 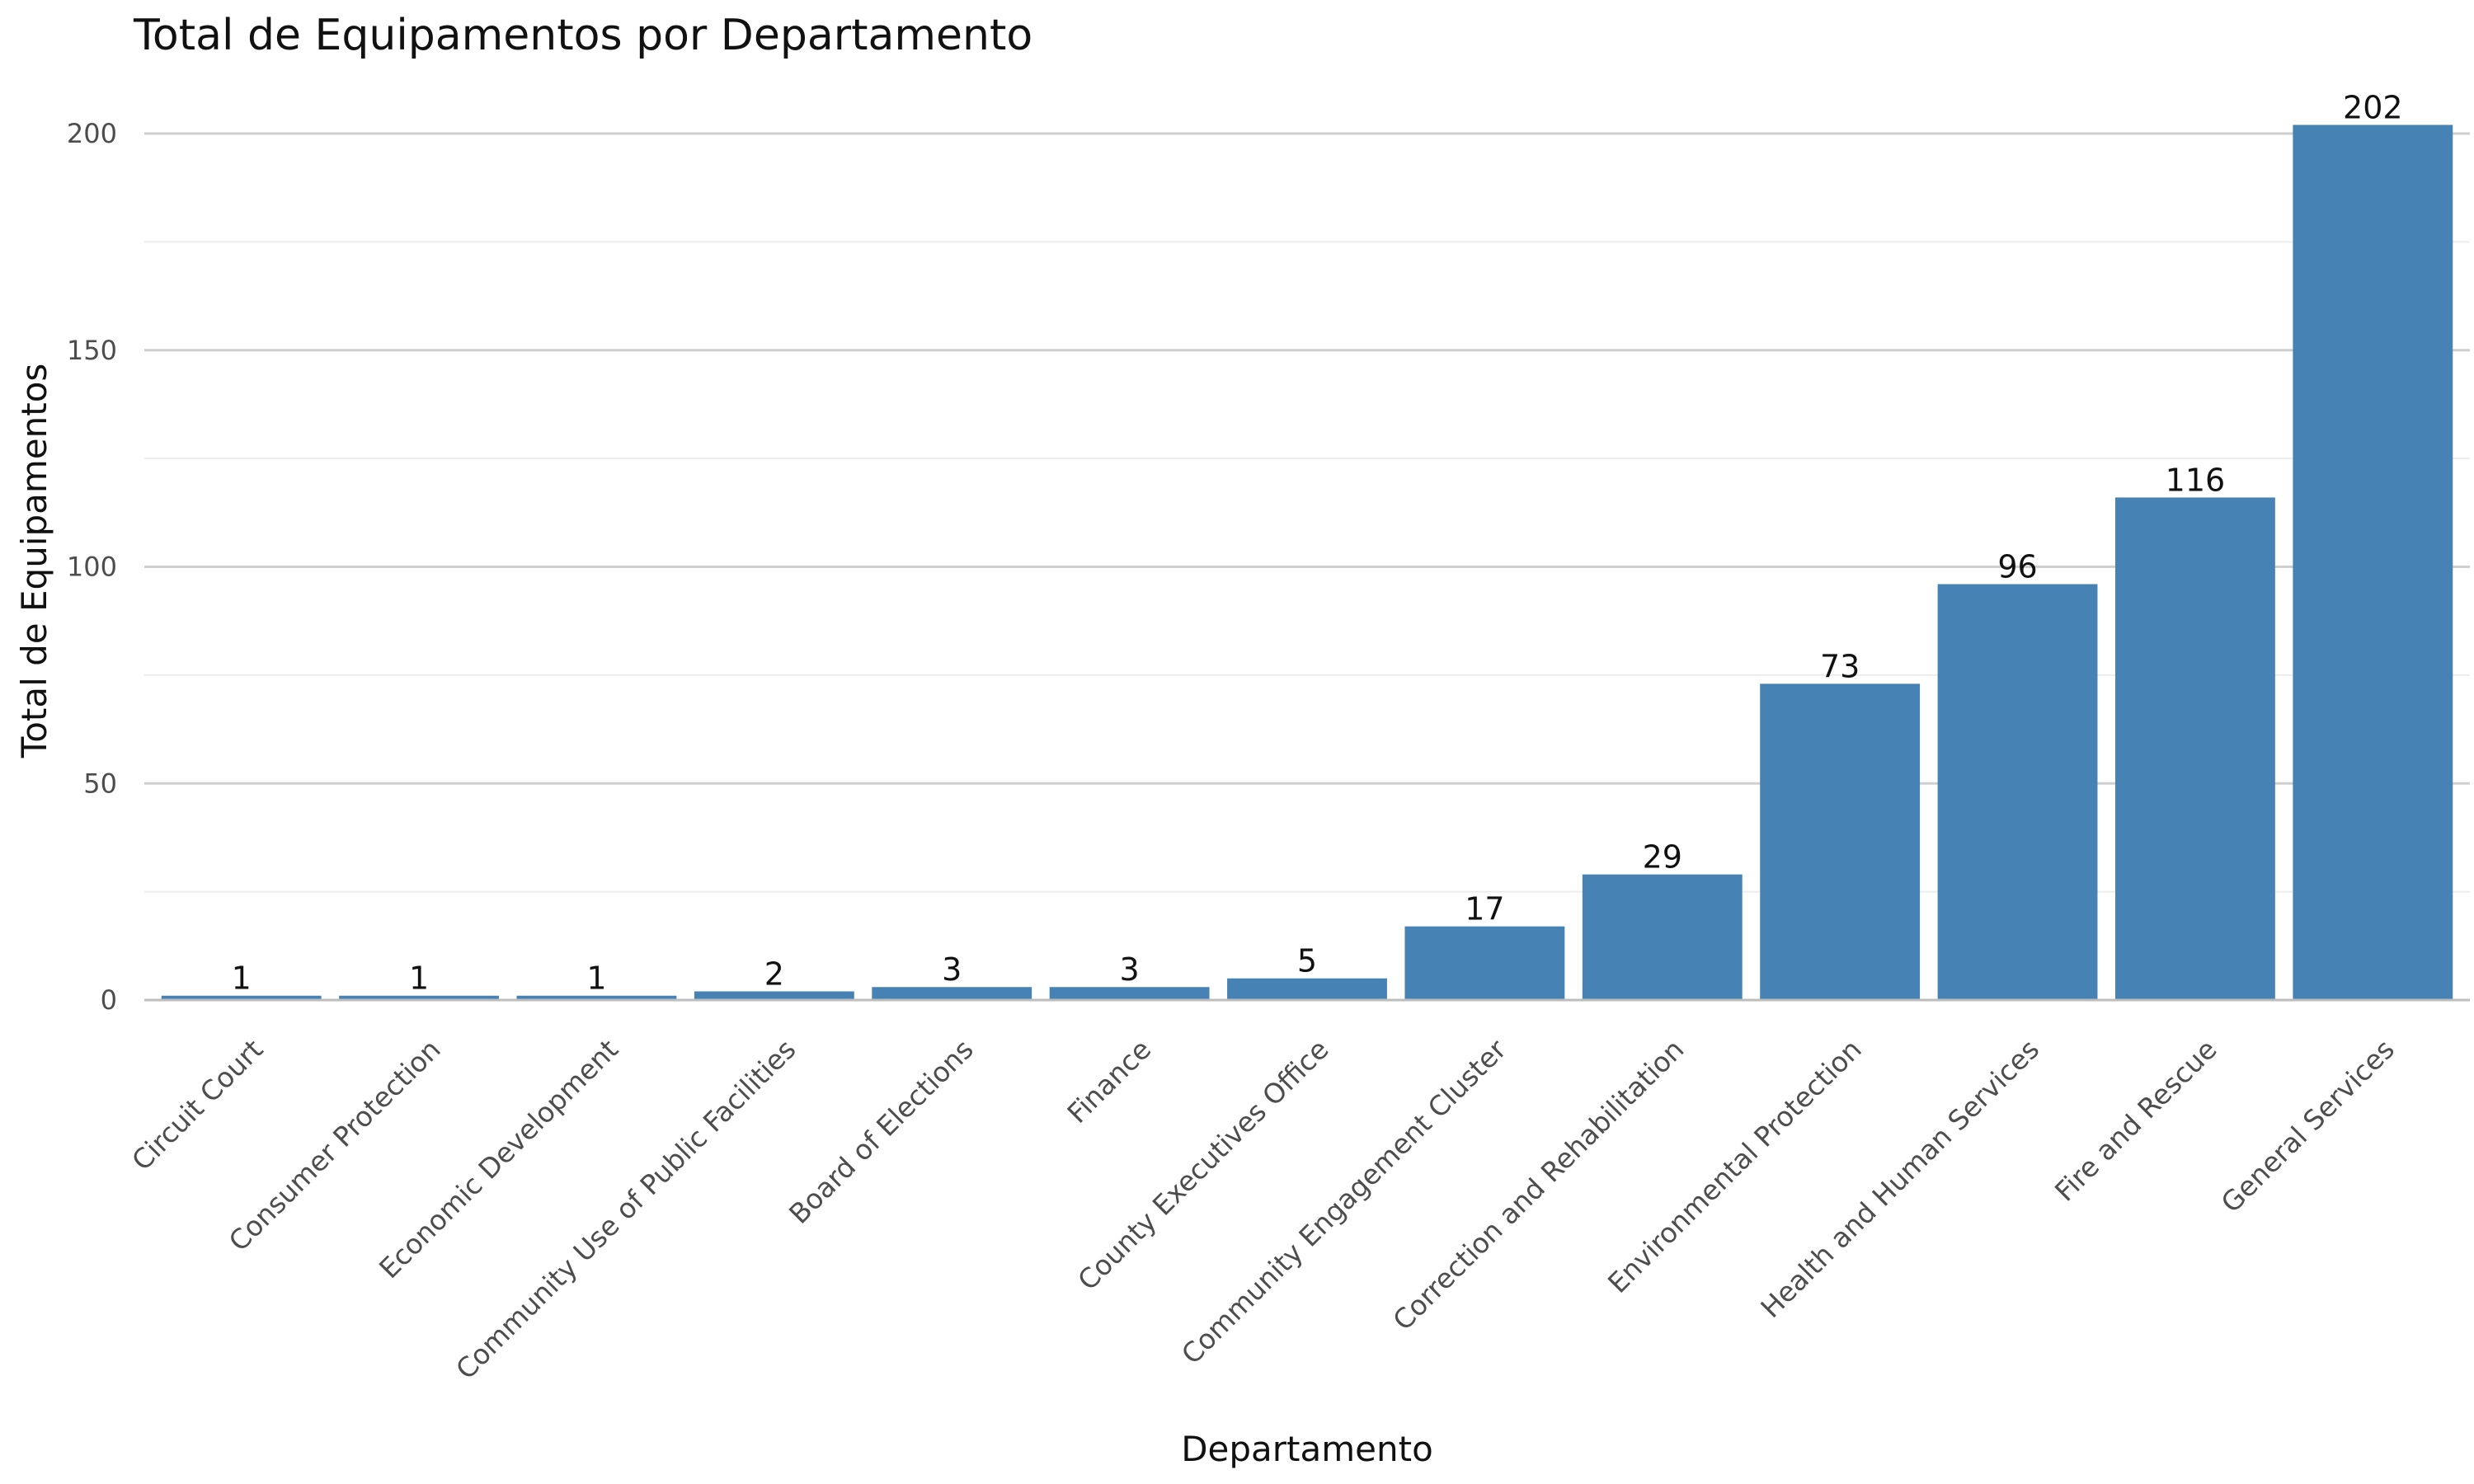 I want to click on x-category-label: Board of Elections, so click(x=881, y=1131).